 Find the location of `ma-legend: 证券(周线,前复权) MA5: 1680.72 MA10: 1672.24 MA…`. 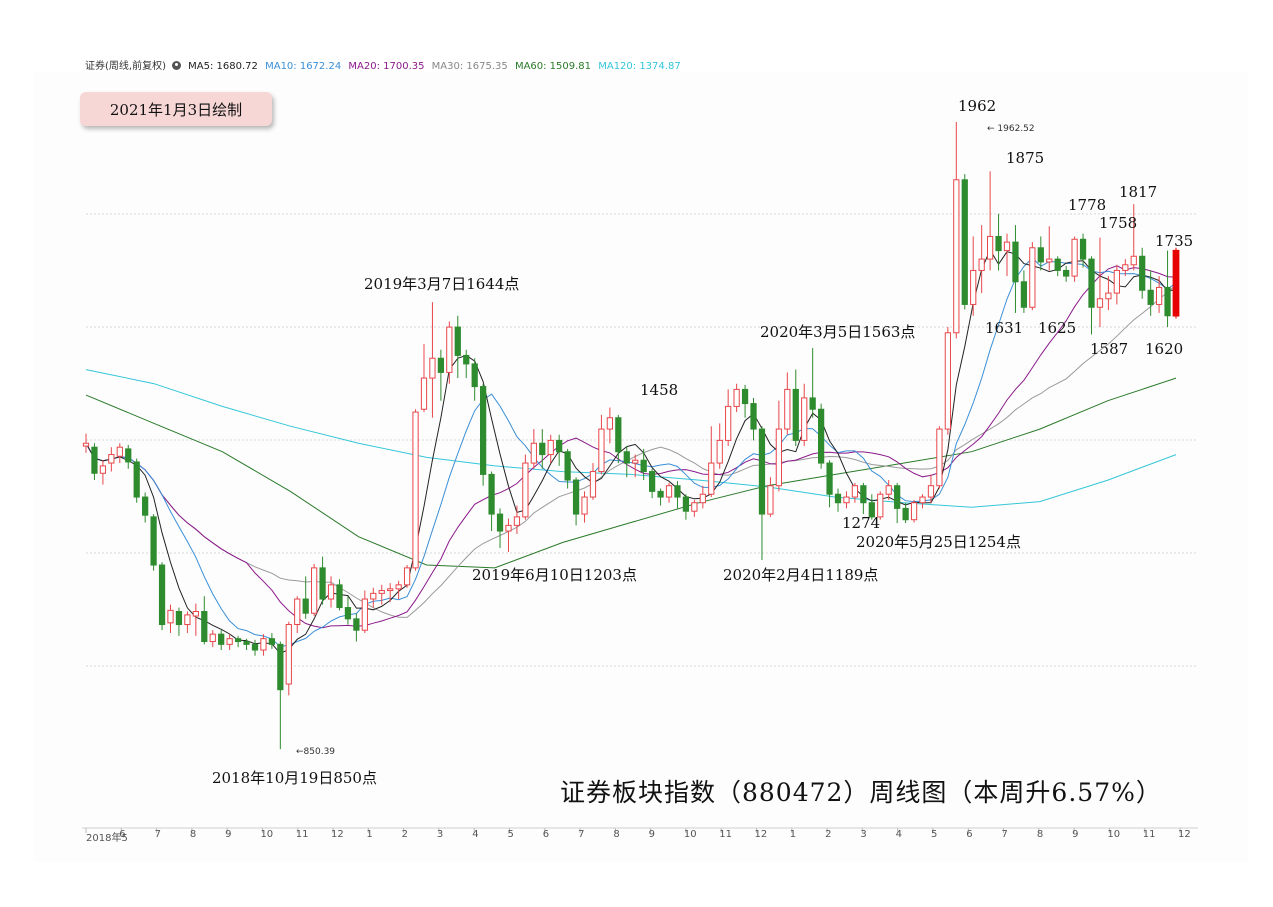

ma-legend: 证券(周线,前复权) MA5: 1680.72 MA10: 1672.24 MA… is located at coordinates (385, 64).